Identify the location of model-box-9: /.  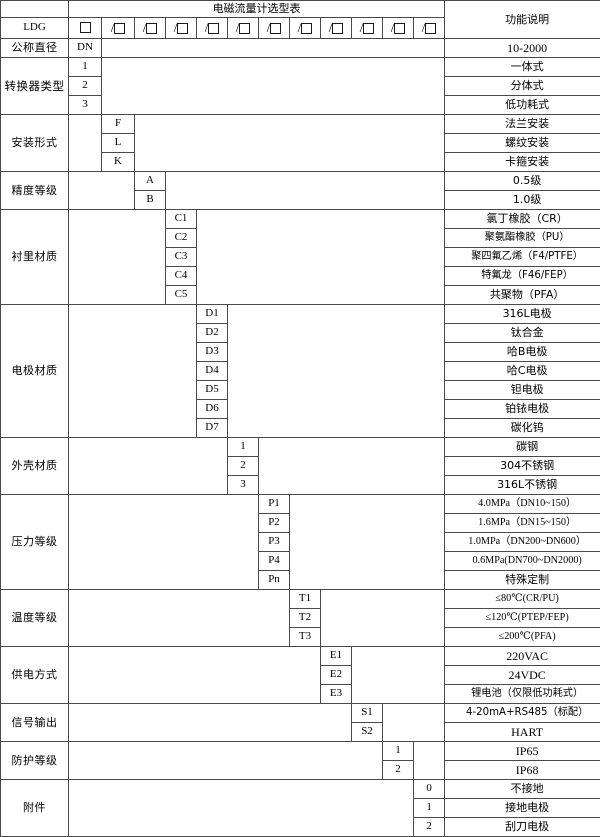
(367, 28).